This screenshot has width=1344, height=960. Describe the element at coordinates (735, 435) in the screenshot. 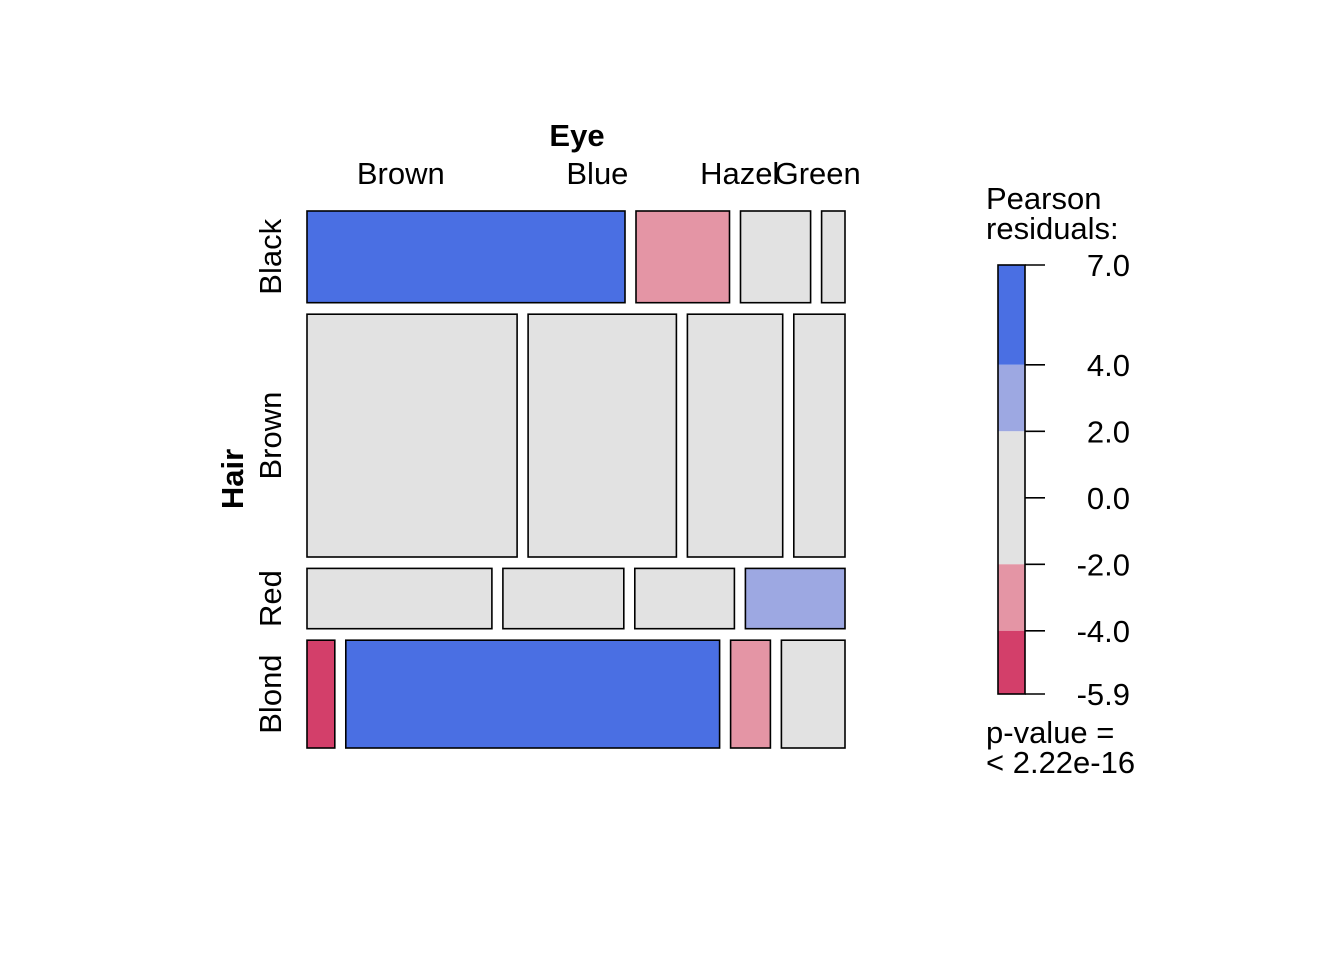

I see `tile-hair-brown-eye-hazel` at that location.